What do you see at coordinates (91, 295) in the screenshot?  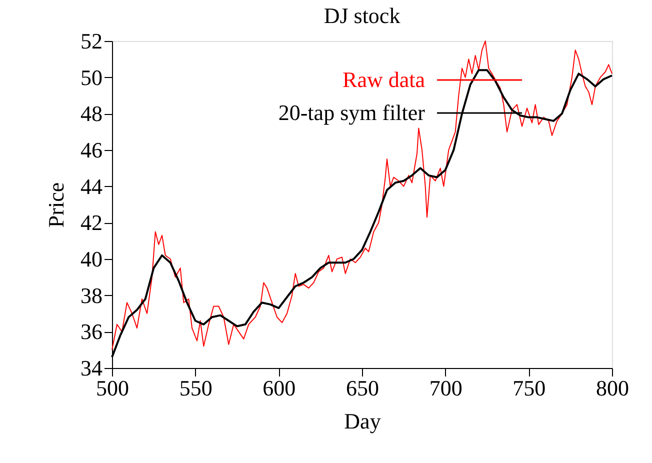 I see `y-tick-label: 38` at bounding box center [91, 295].